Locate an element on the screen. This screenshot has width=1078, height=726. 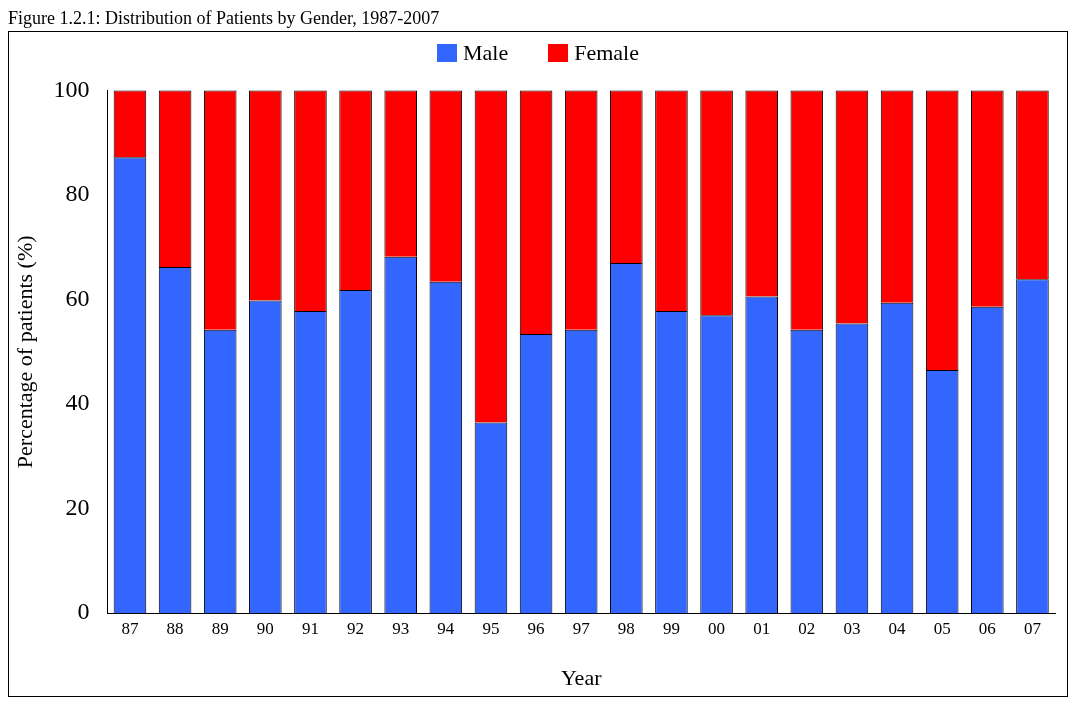
x-tick-label: 00 is located at coordinates (717, 628).